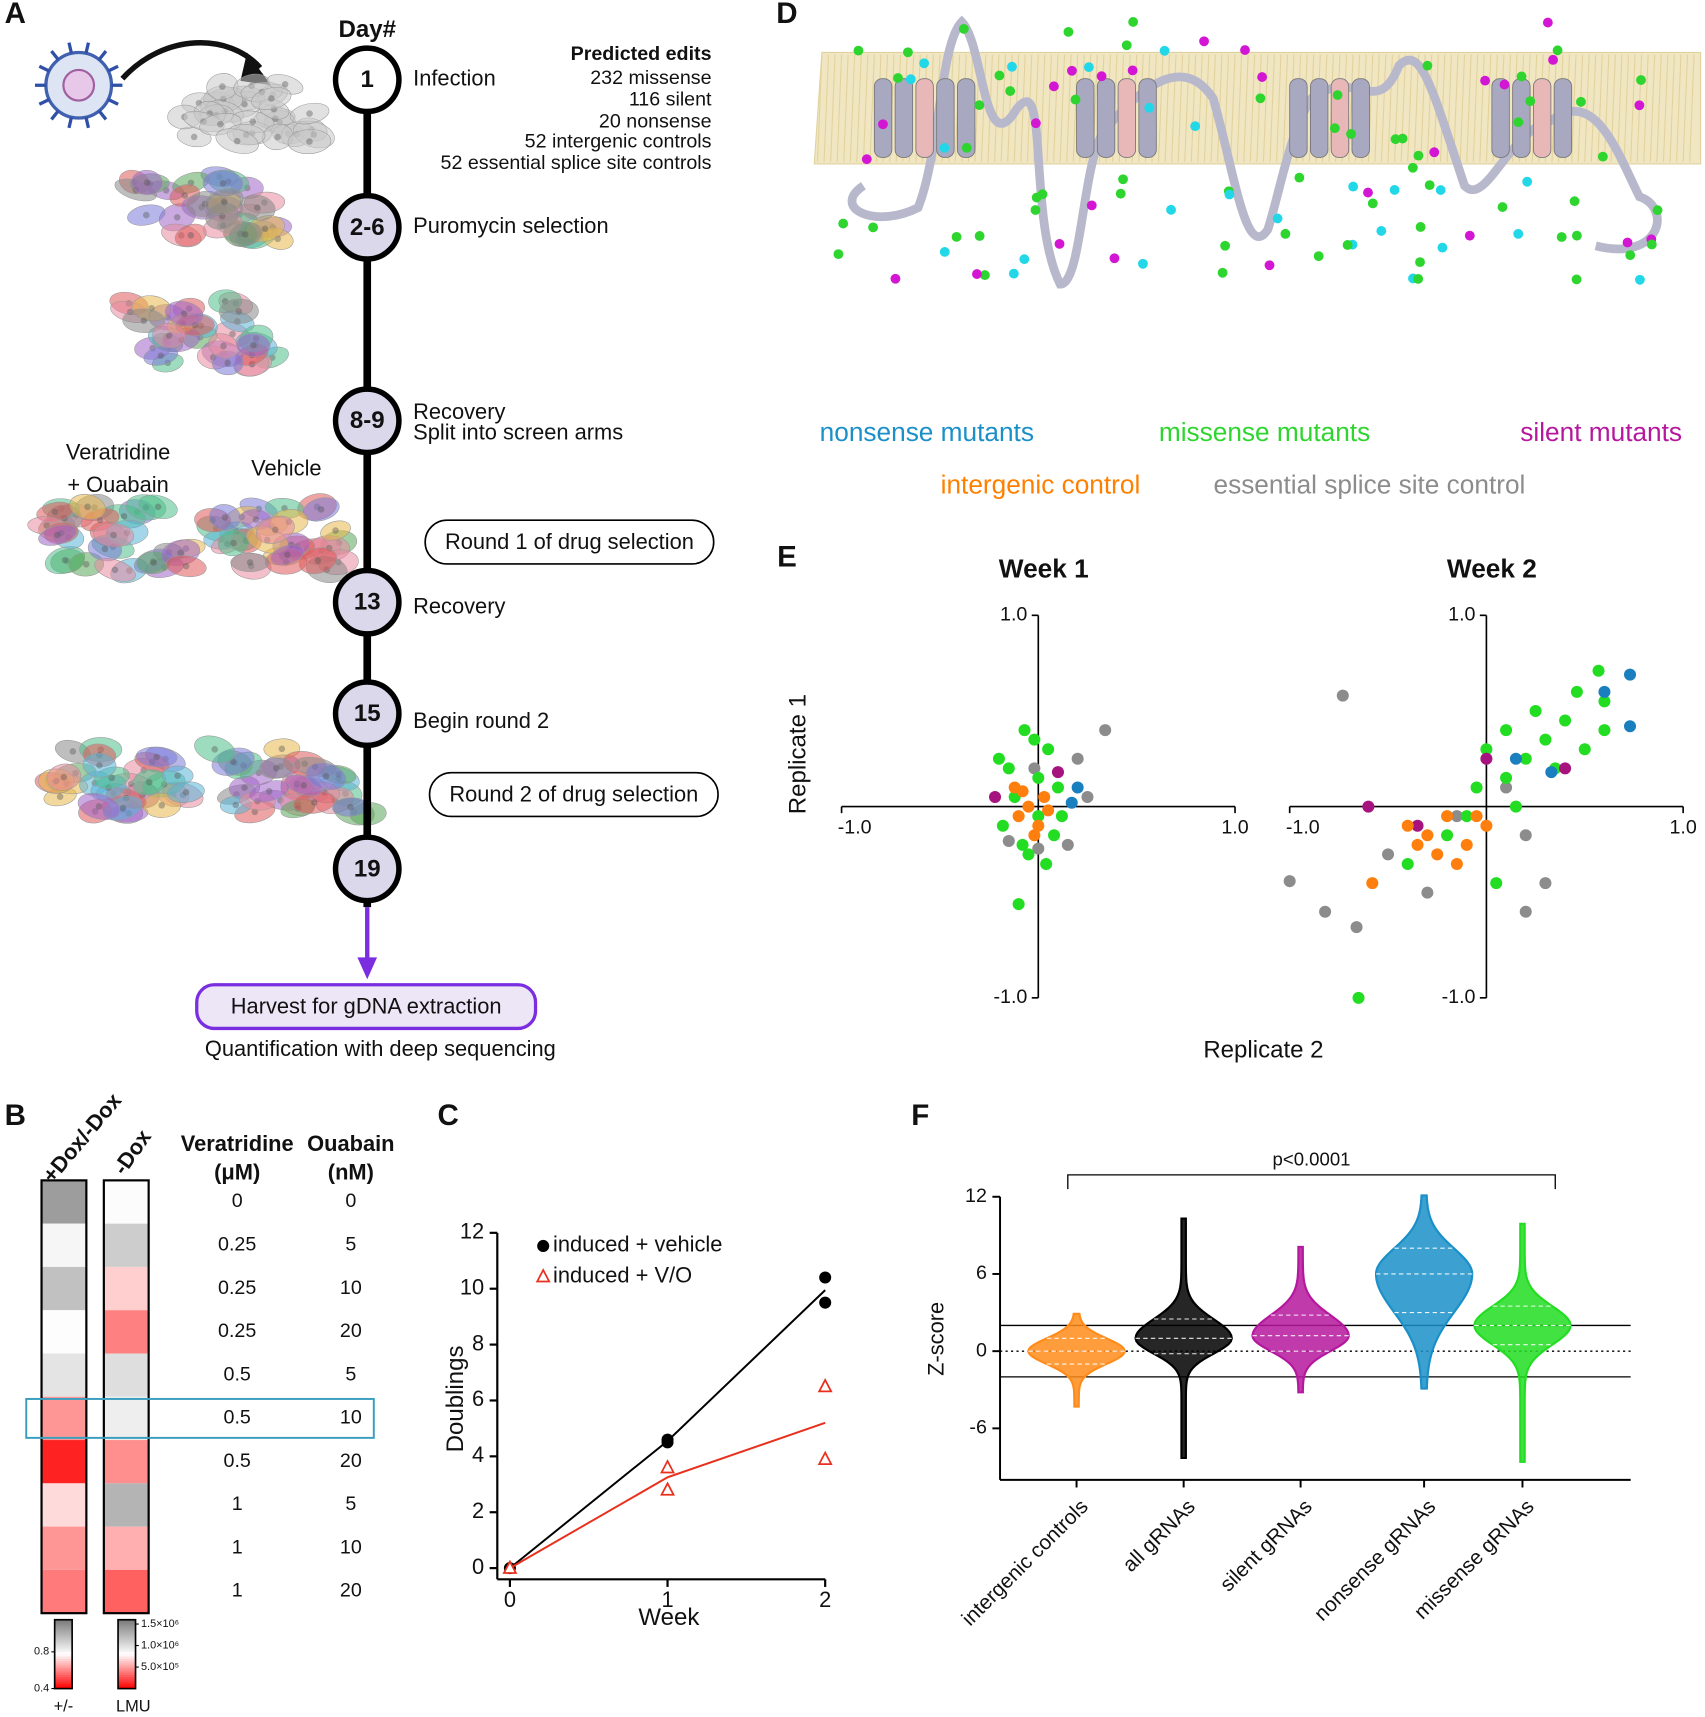 Image resolution: width=1705 pixels, height=1717 pixels. Describe the element at coordinates (455, 1399) in the screenshot. I see `y-axis-title: Doublings` at that location.